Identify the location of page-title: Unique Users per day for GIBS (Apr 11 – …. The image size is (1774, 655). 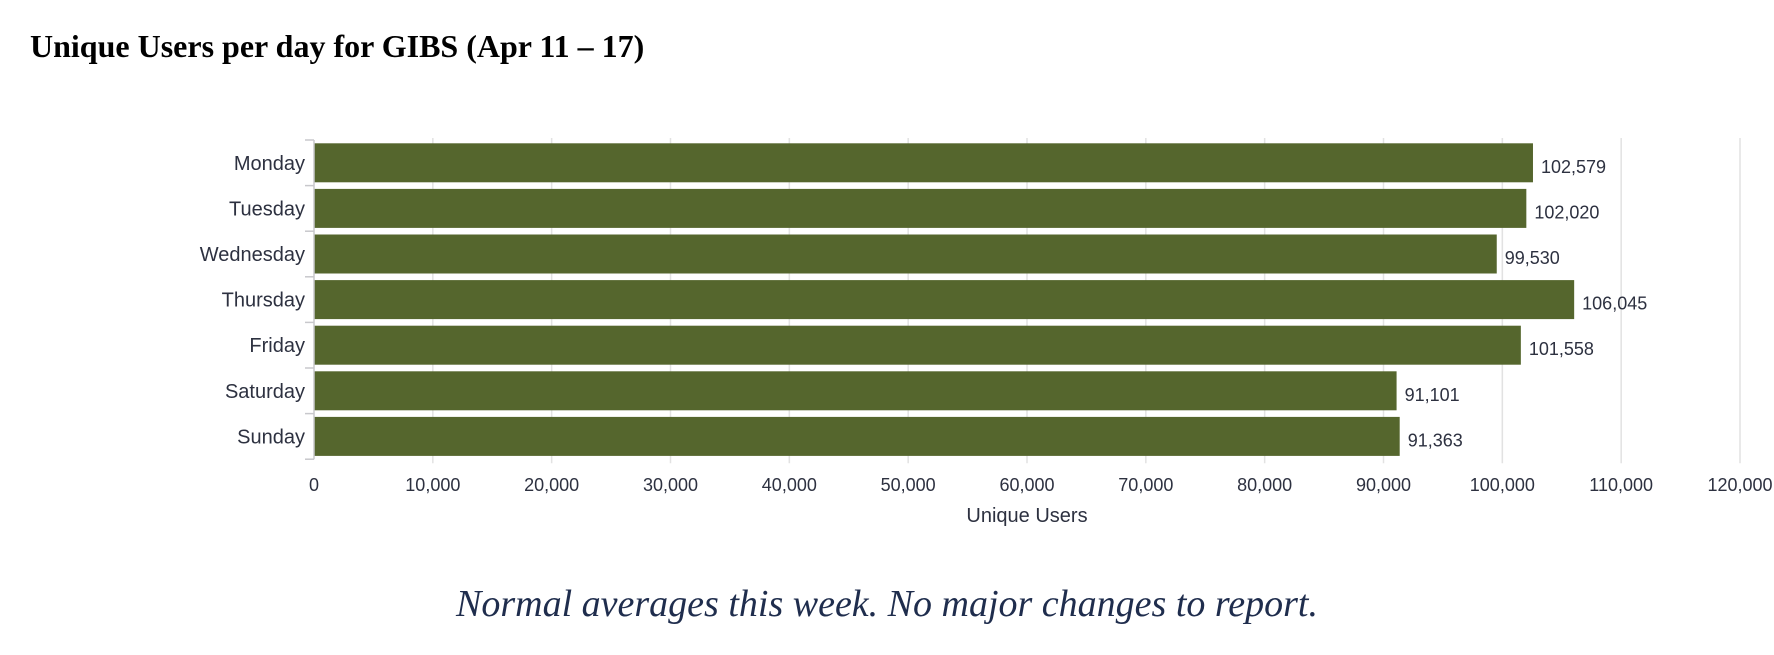
(337, 46).